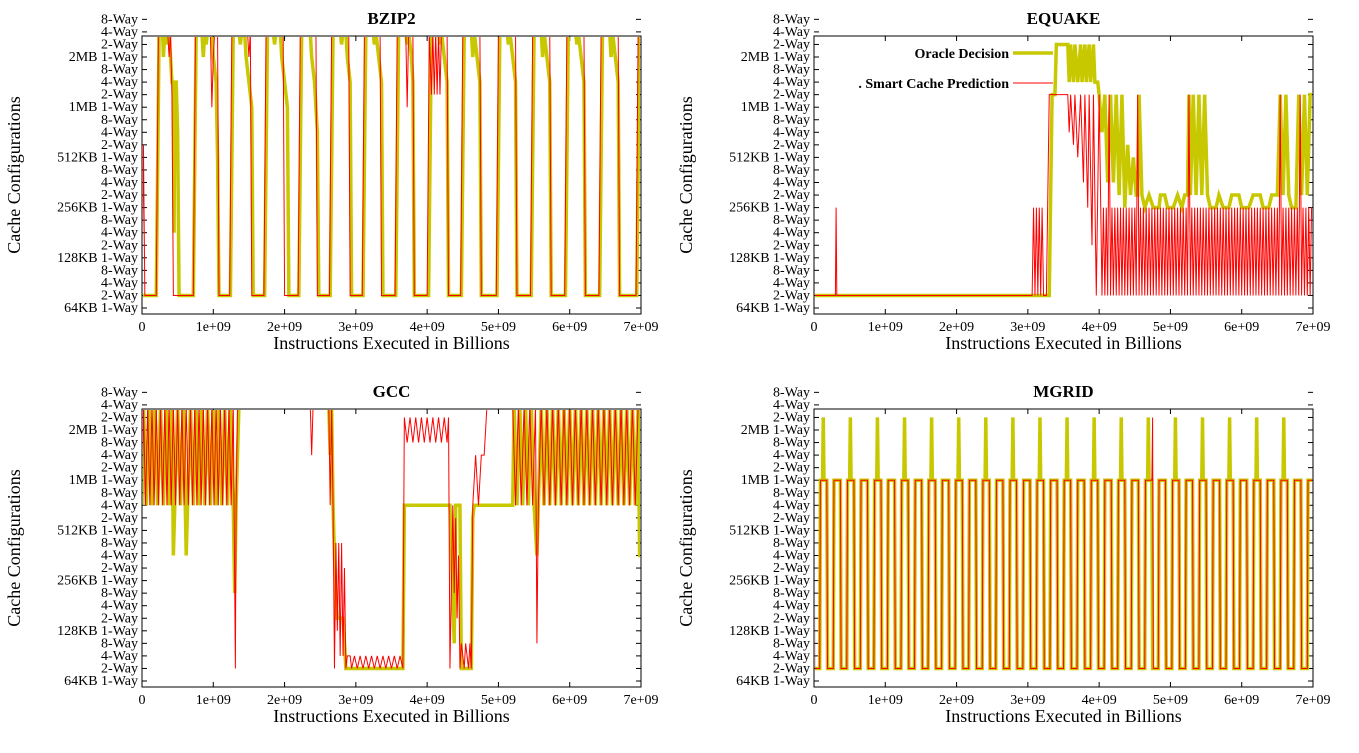 The image size is (1359, 753). I want to click on chart-title: BZIP2, so click(391, 18).